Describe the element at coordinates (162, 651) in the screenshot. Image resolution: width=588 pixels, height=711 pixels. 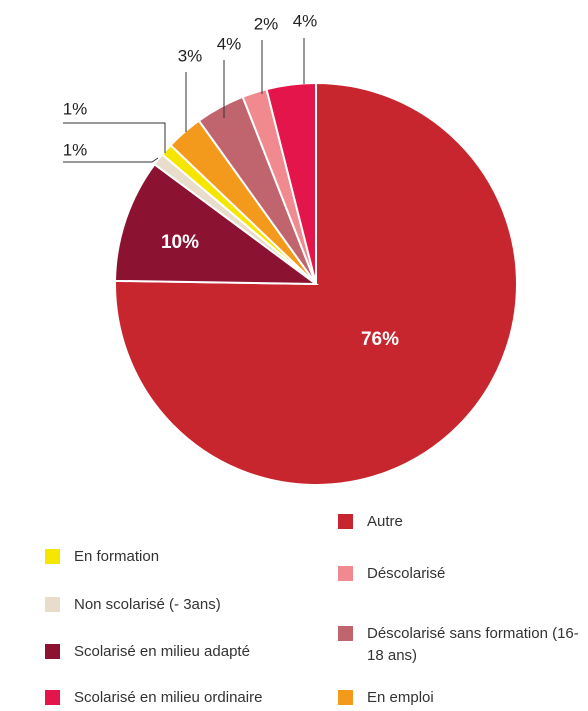
I see `legend-label: Scolarisé en milieu adapté` at that location.